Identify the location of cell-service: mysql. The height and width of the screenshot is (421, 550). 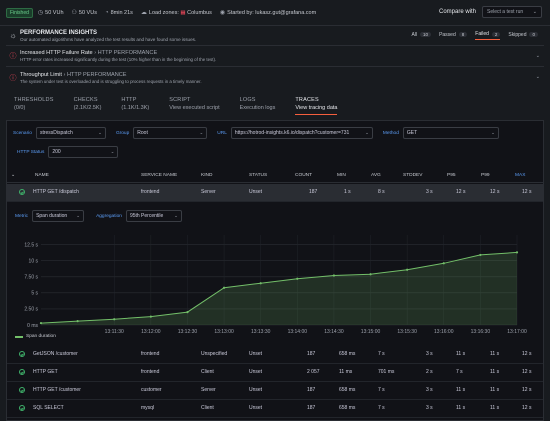
(148, 408).